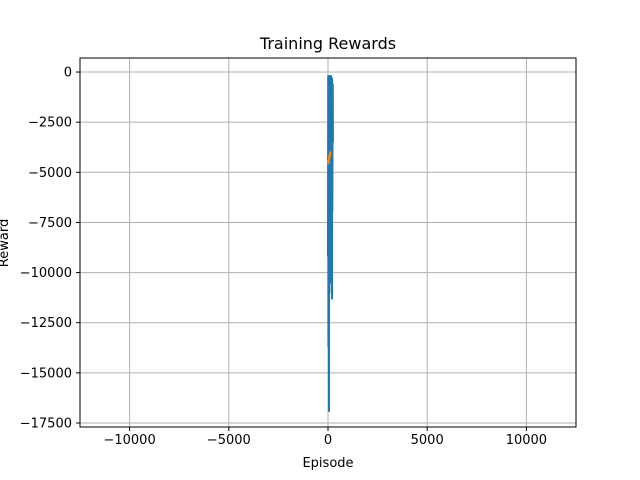  I want to click on x-axis-label: Episode, so click(327, 463).